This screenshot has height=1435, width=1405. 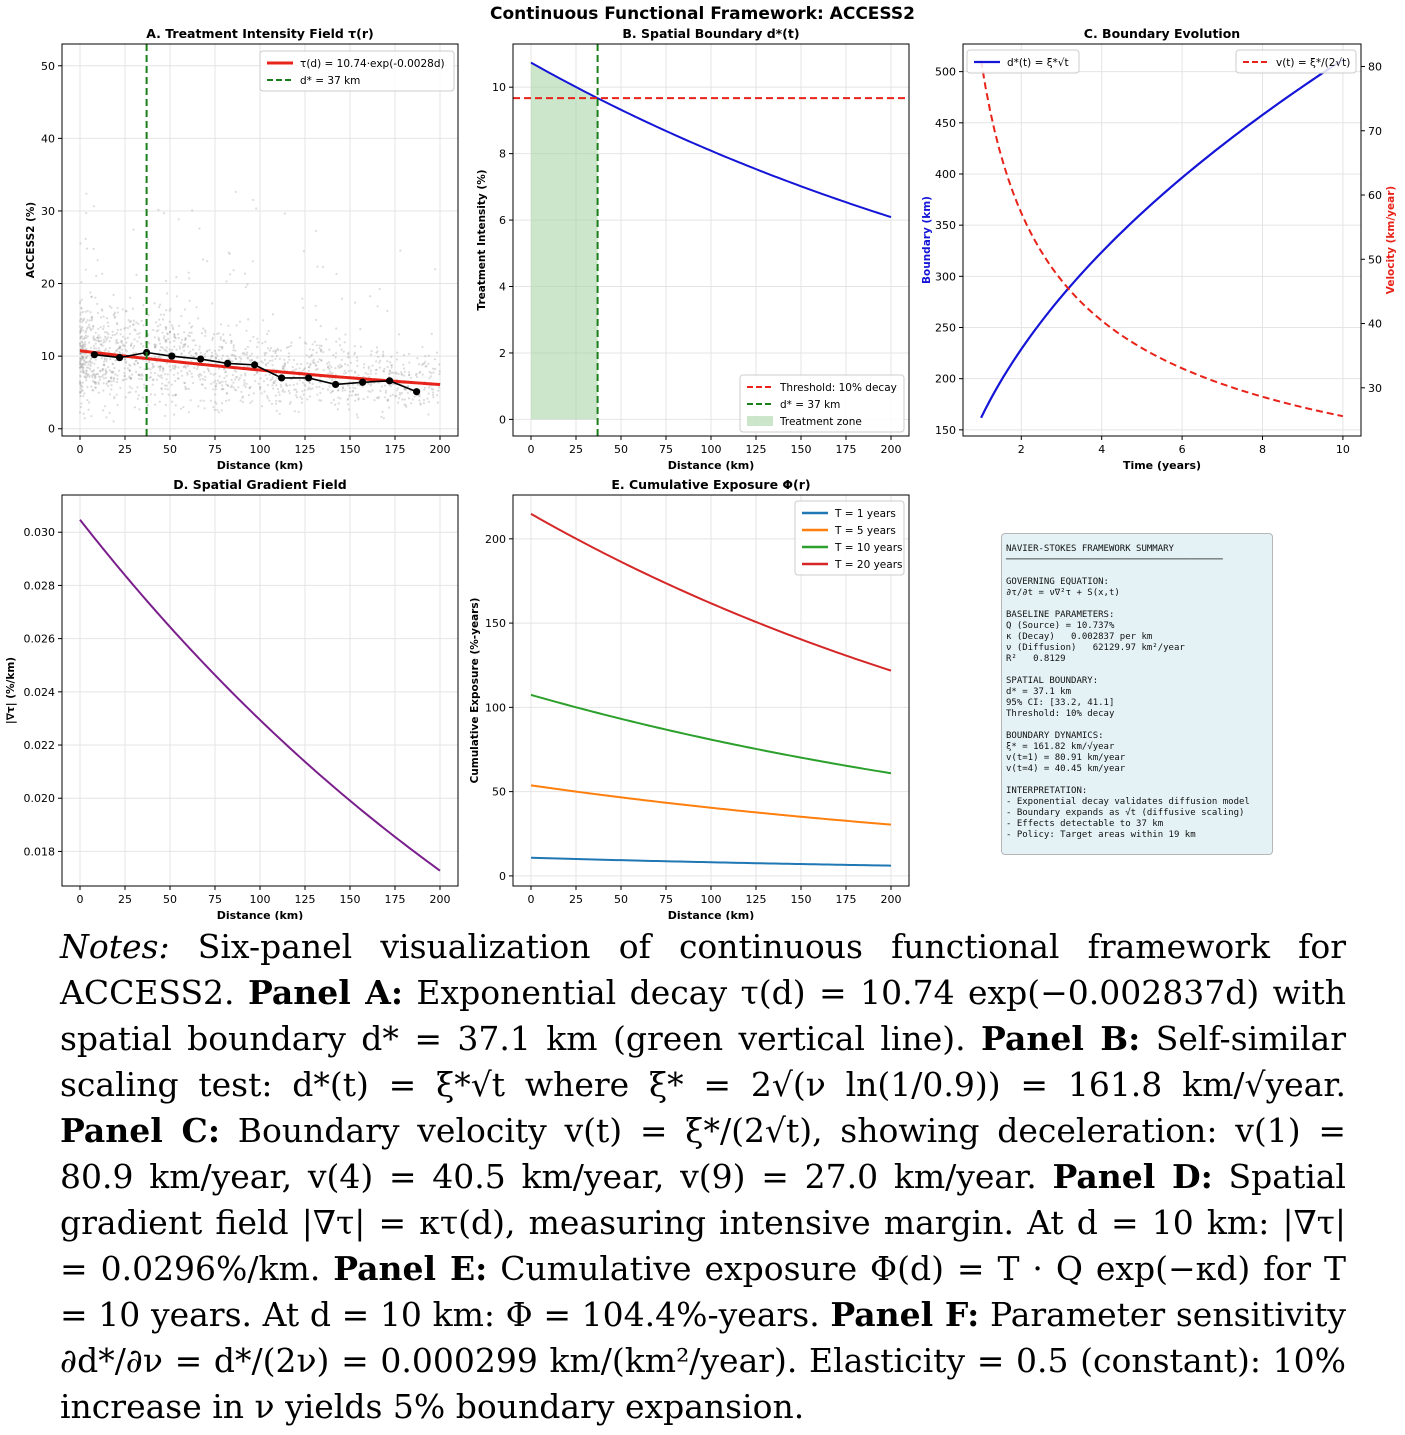 What do you see at coordinates (499, 792) in the screenshot?
I see `y-tick-label: 50` at bounding box center [499, 792].